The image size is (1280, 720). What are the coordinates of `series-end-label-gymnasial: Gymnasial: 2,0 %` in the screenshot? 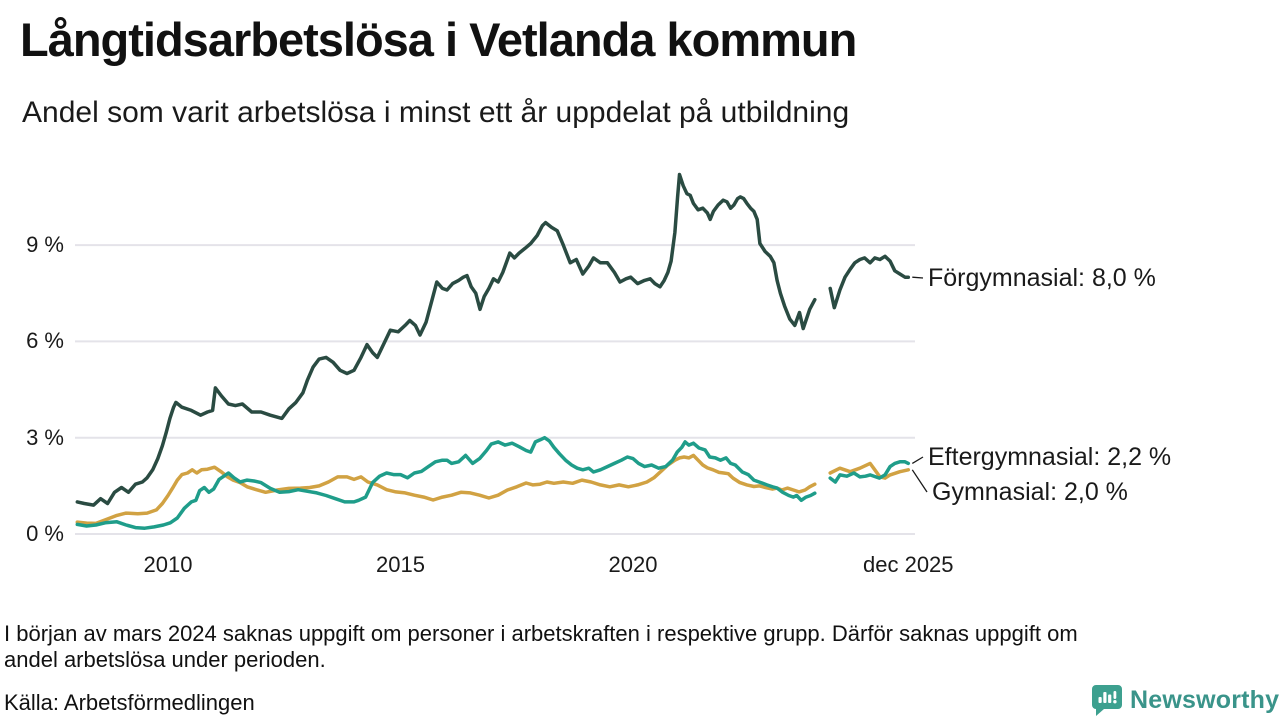 It's located at (1030, 492).